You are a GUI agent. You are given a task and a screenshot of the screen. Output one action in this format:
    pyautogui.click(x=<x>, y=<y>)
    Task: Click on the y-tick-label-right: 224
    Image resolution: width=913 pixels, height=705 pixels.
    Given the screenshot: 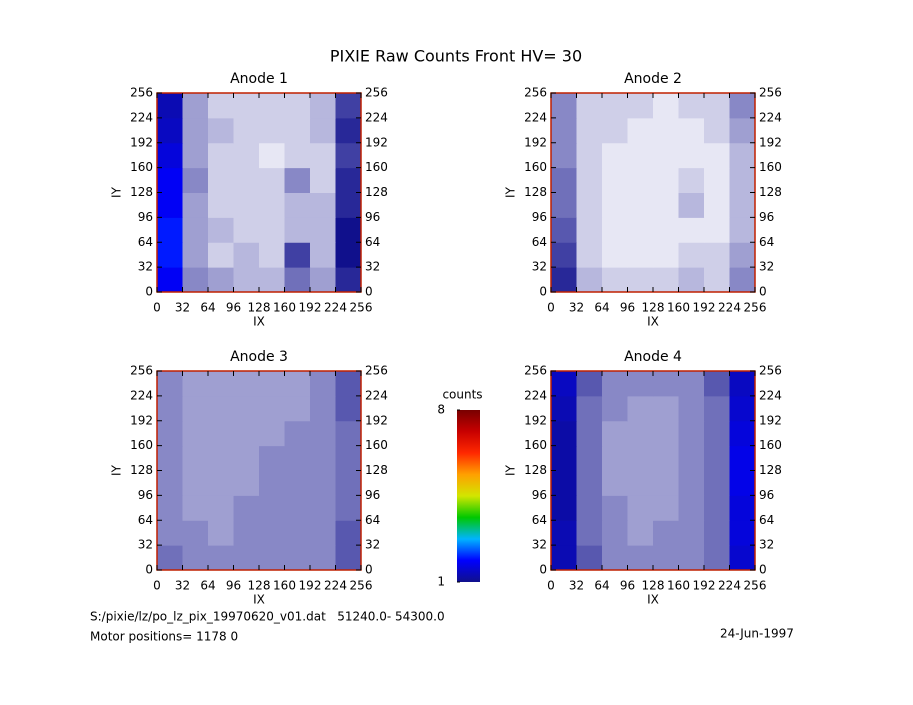 What is the action you would take?
    pyautogui.click(x=770, y=117)
    